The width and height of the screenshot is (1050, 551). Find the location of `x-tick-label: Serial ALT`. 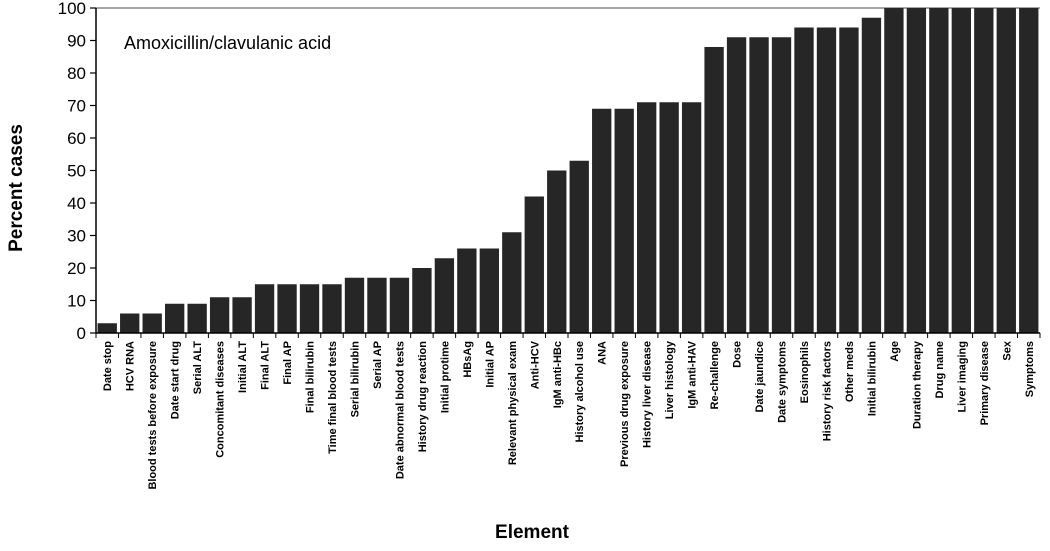

x-tick-label: Serial ALT is located at coordinates (198, 367).